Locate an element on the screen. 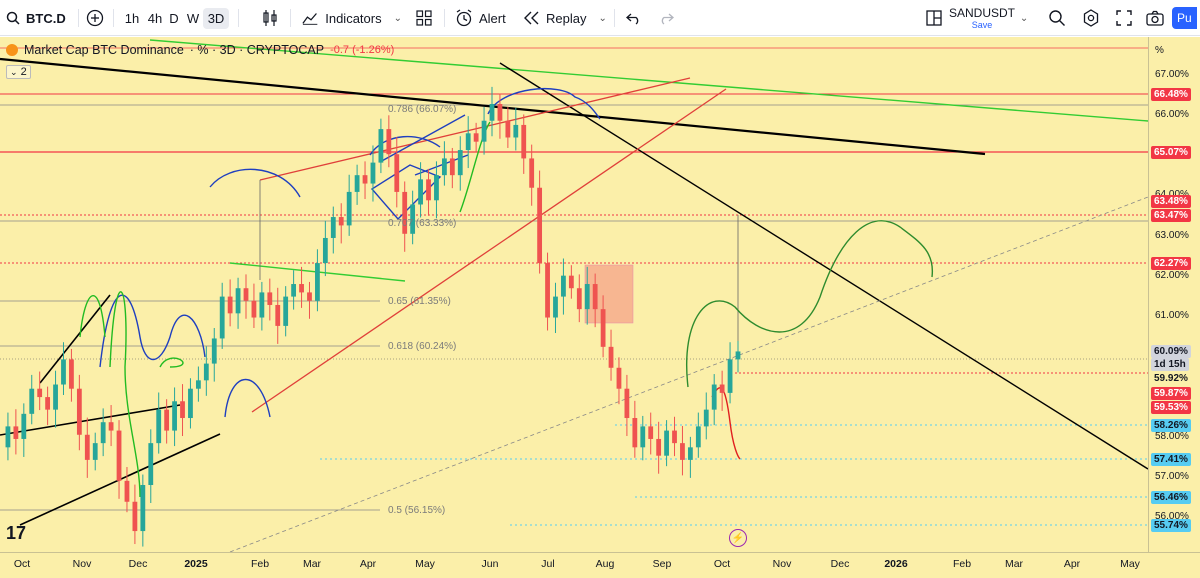 This screenshot has height=578, width=1200. undo-button is located at coordinates (634, 18).